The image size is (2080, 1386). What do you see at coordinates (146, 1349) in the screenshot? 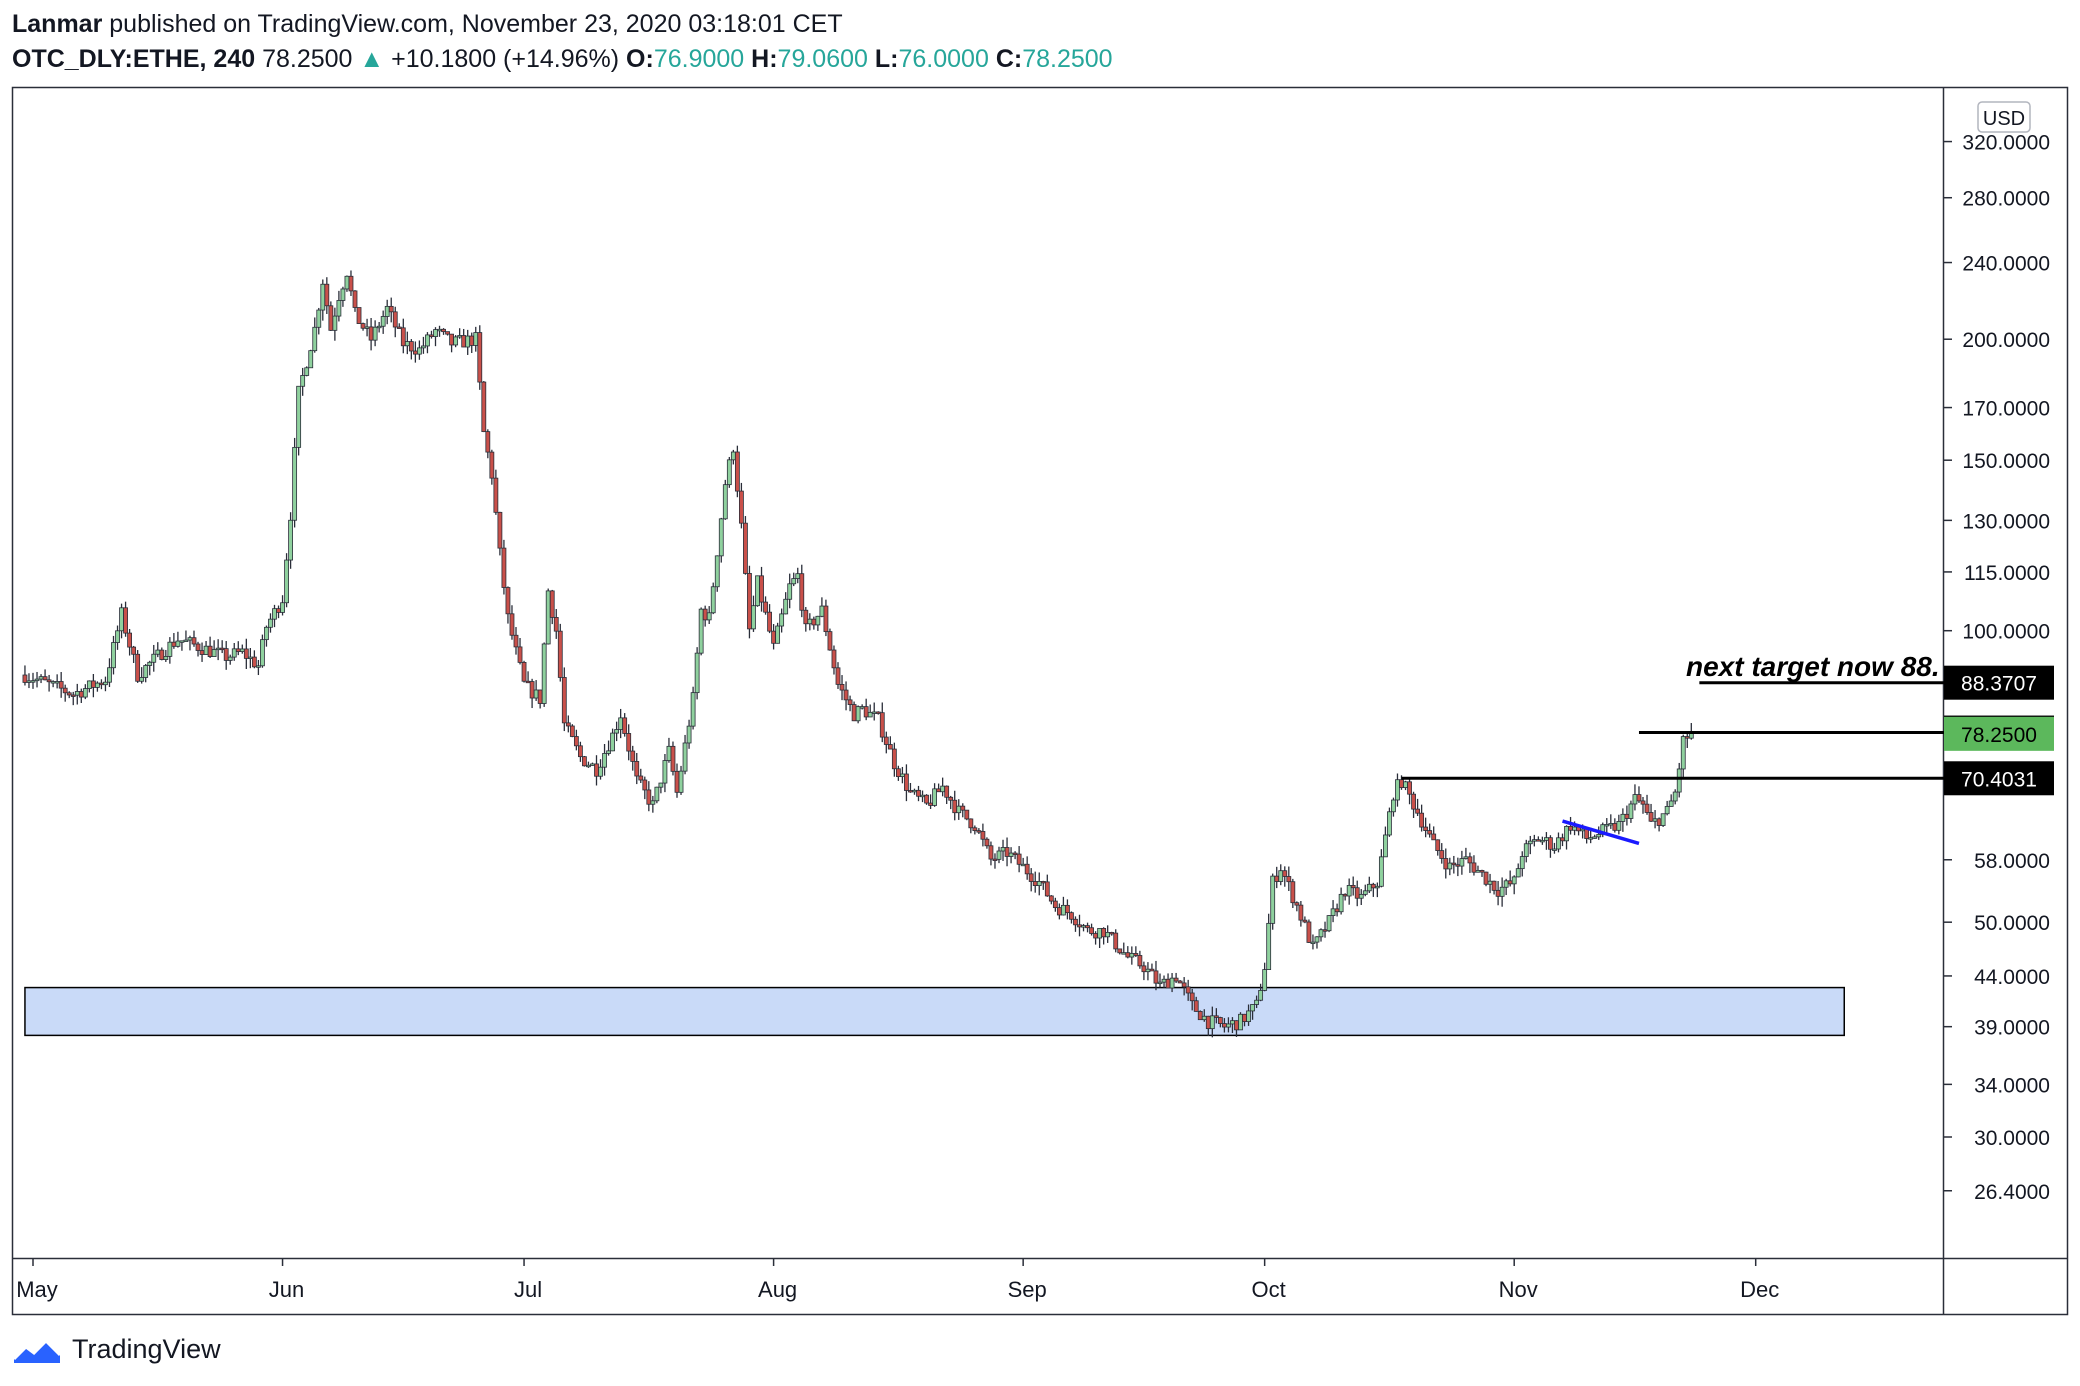
I see `tradingview-brand: TradingView` at bounding box center [146, 1349].